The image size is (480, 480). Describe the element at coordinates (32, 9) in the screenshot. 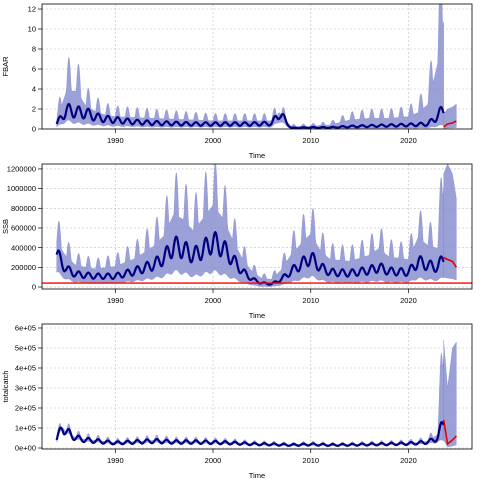

I see `fbar-y-tick-label: 12` at that location.